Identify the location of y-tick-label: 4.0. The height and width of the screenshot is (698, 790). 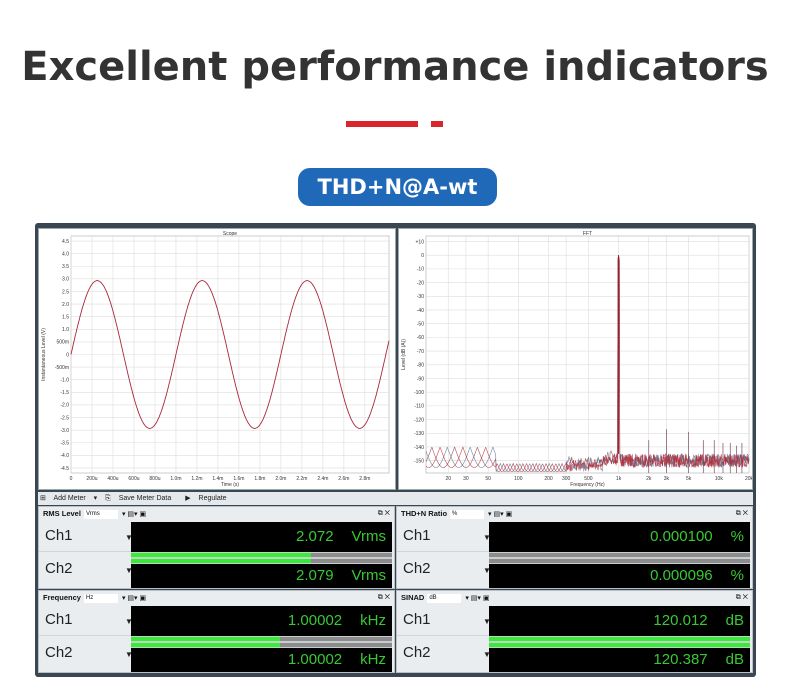
(65, 254).